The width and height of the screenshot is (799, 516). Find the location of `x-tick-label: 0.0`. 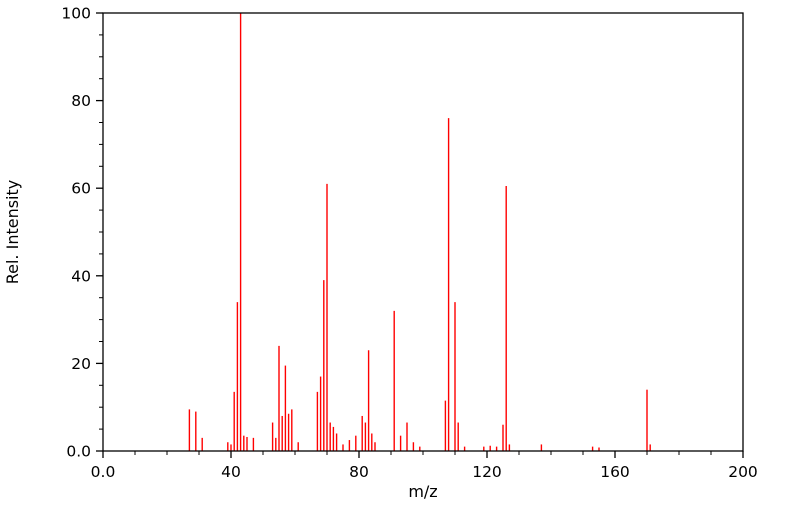

x-tick-label: 0.0 is located at coordinates (103, 472).